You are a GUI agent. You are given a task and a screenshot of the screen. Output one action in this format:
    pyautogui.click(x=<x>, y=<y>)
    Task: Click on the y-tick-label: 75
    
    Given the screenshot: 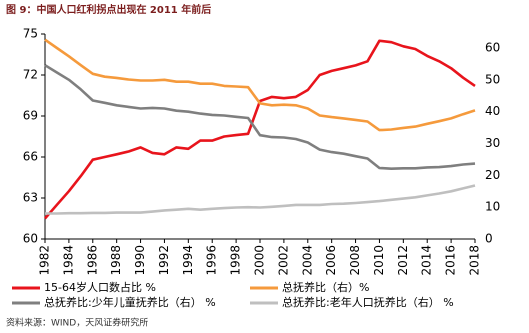 What is the action you would take?
    pyautogui.click(x=30, y=34)
    